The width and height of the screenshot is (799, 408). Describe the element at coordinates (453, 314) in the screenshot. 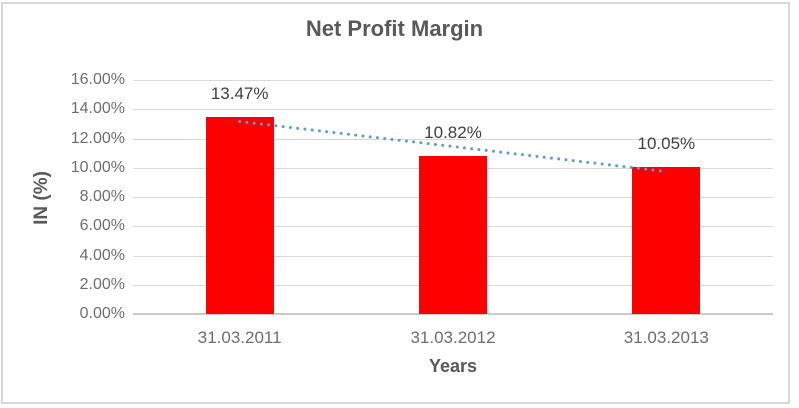

I see `x-axis-line` at that location.